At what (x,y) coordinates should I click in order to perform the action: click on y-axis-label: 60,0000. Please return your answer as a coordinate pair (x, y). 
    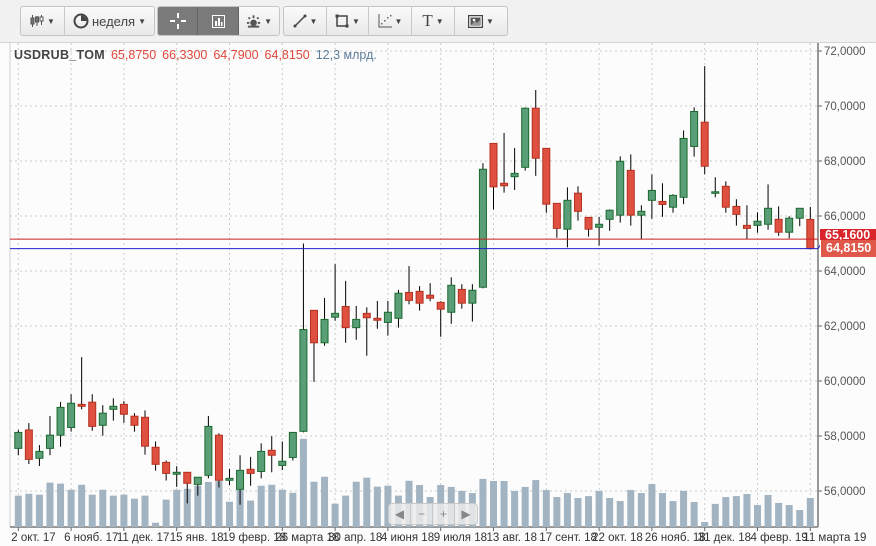
    Looking at the image, I should click on (845, 382).